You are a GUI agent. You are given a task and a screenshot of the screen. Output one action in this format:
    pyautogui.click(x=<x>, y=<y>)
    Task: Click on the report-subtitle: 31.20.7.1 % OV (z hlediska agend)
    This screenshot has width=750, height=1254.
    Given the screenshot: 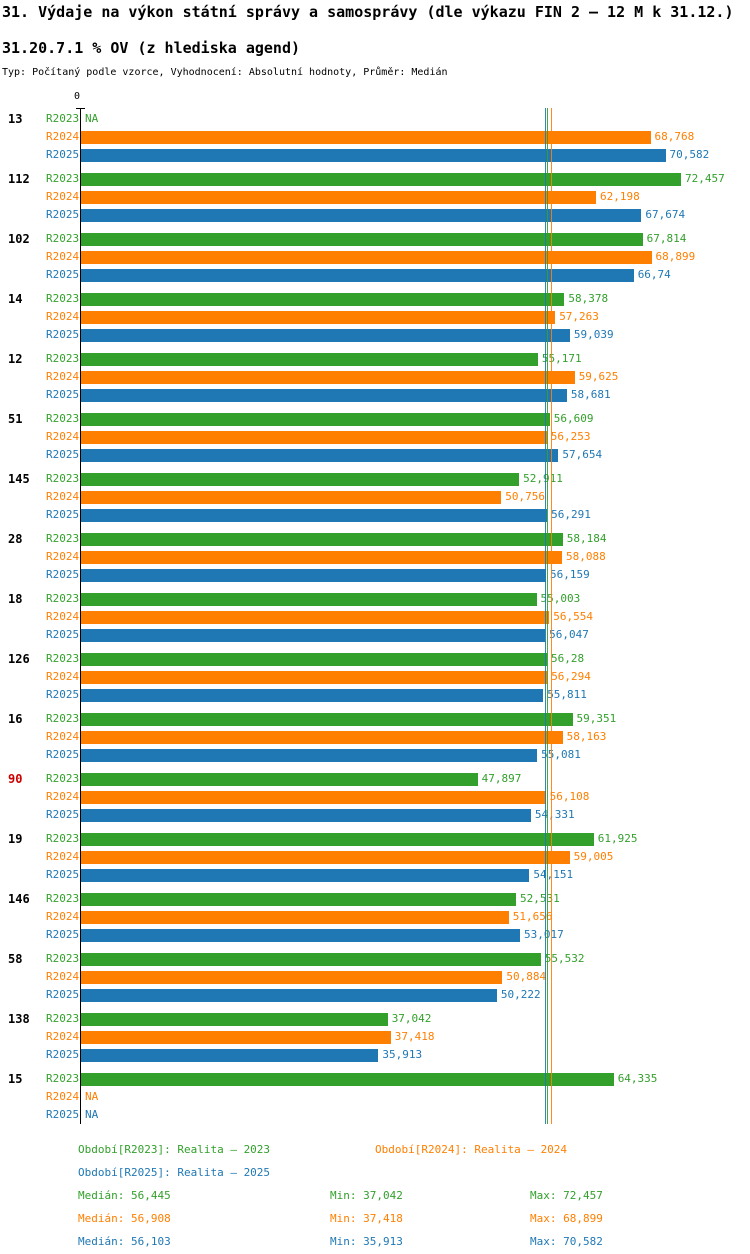 What is the action you would take?
    pyautogui.click(x=151, y=48)
    